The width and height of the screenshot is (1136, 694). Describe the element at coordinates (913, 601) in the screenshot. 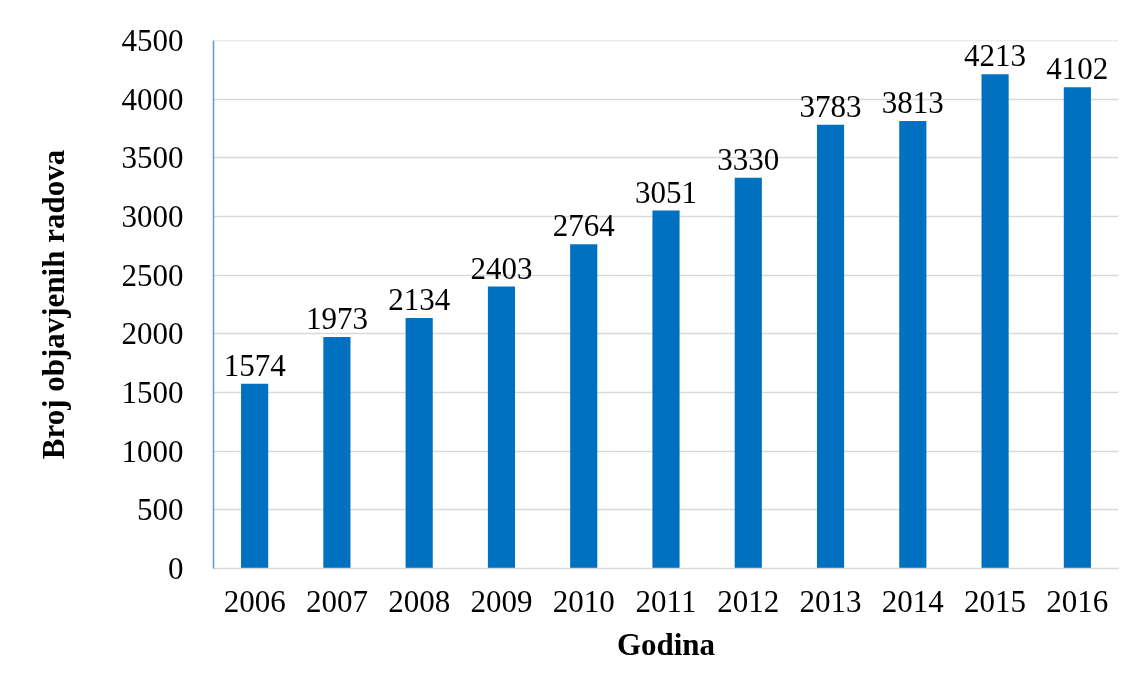

I see `x-tick-label: 2014` at that location.